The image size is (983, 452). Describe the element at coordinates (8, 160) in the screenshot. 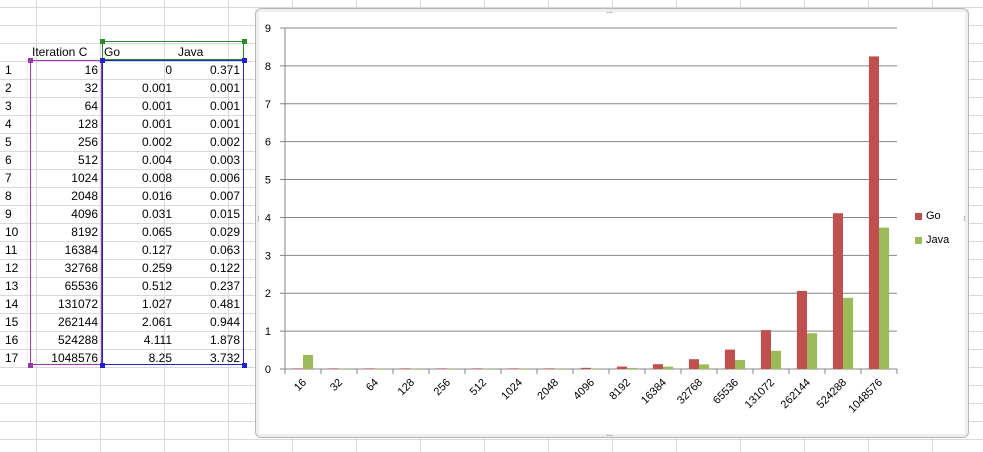

I see `row-header: 6` at that location.